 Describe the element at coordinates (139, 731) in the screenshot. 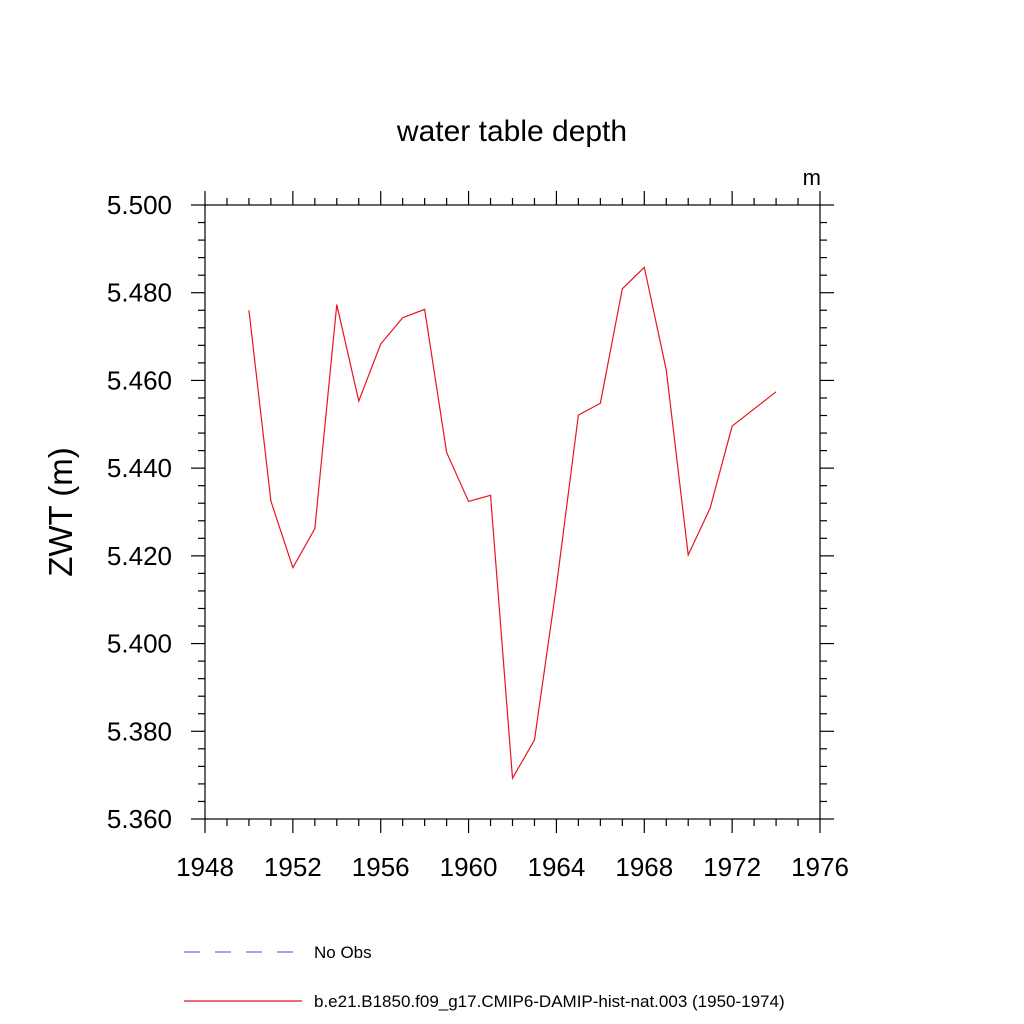

I see `y-tick-label: 5.380` at that location.